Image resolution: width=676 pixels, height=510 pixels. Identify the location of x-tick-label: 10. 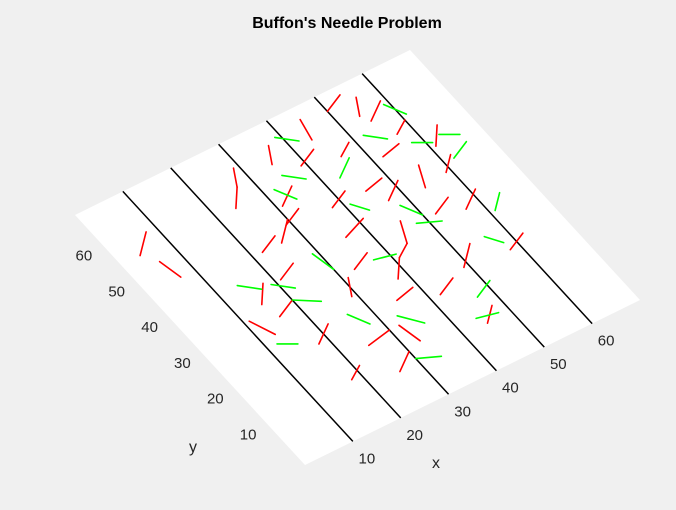
(367, 458).